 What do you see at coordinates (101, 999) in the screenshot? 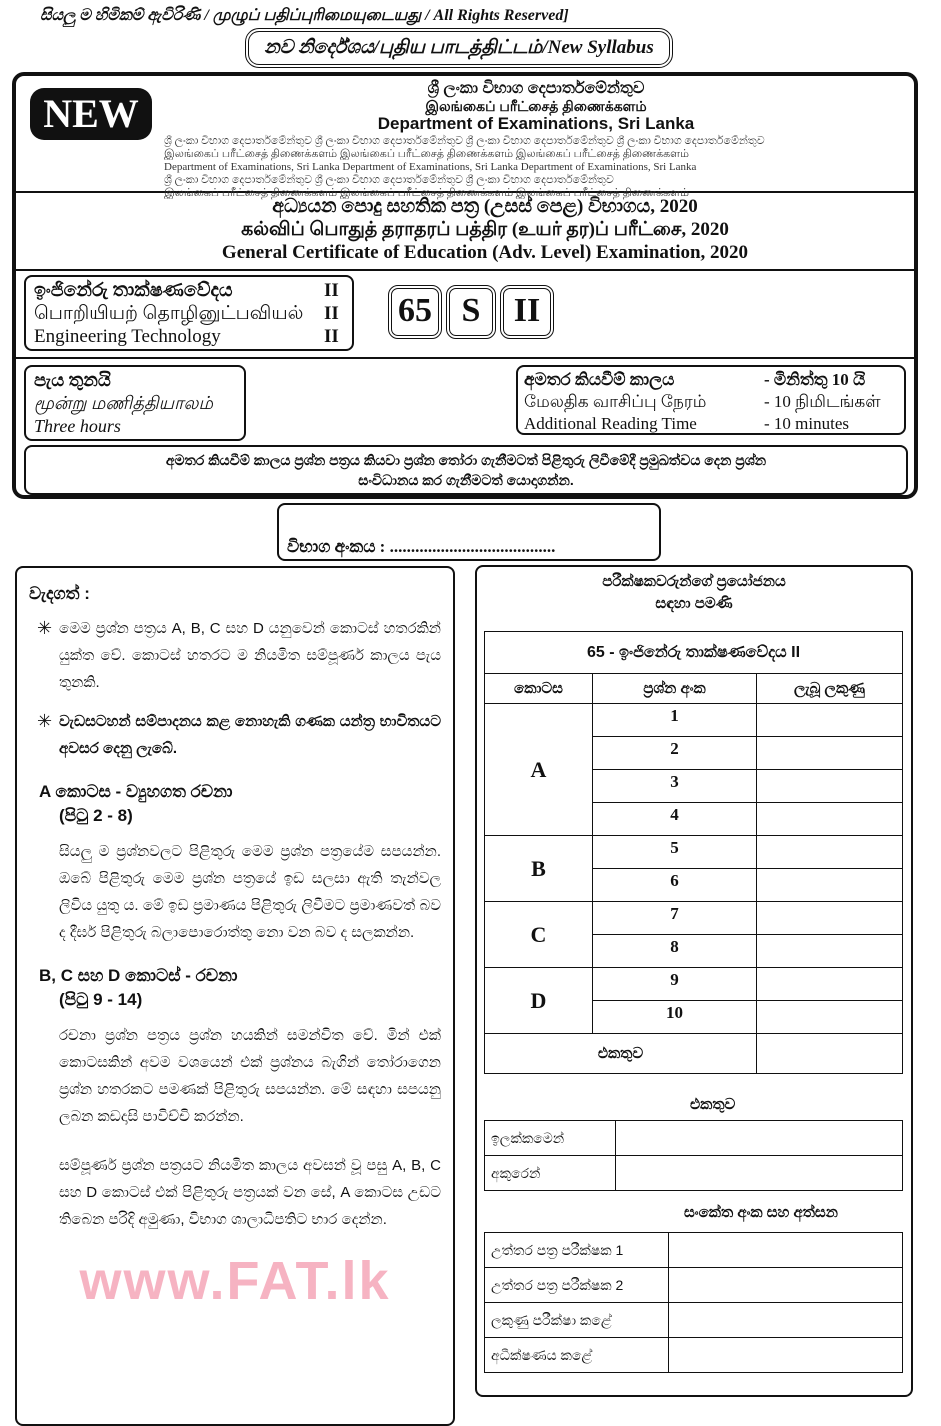
I see `section-bcd-pages: (පිටු 9 - 14)` at bounding box center [101, 999].